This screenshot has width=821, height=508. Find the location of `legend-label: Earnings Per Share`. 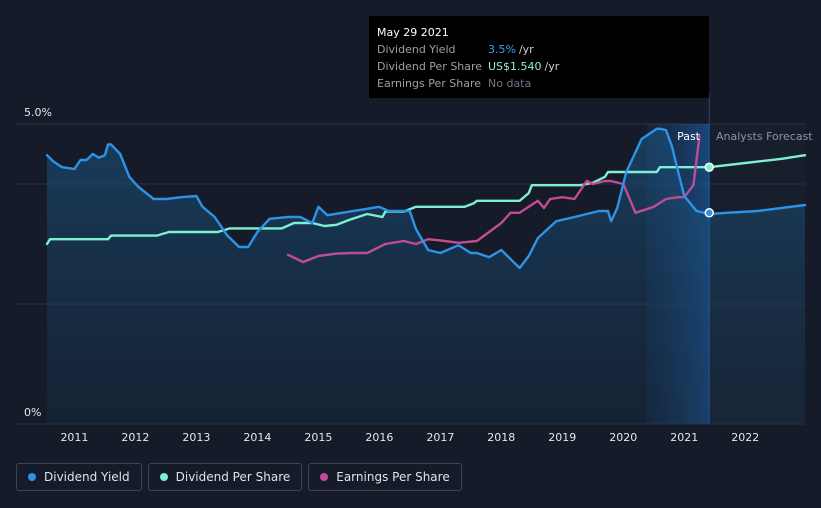

legend-label: Earnings Per Share is located at coordinates (393, 477).